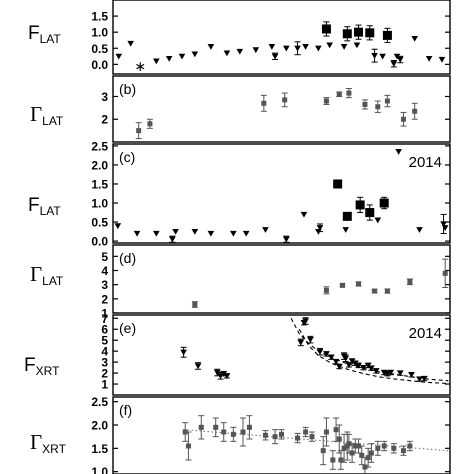  I want to click on panel-label: (e), so click(127, 328).